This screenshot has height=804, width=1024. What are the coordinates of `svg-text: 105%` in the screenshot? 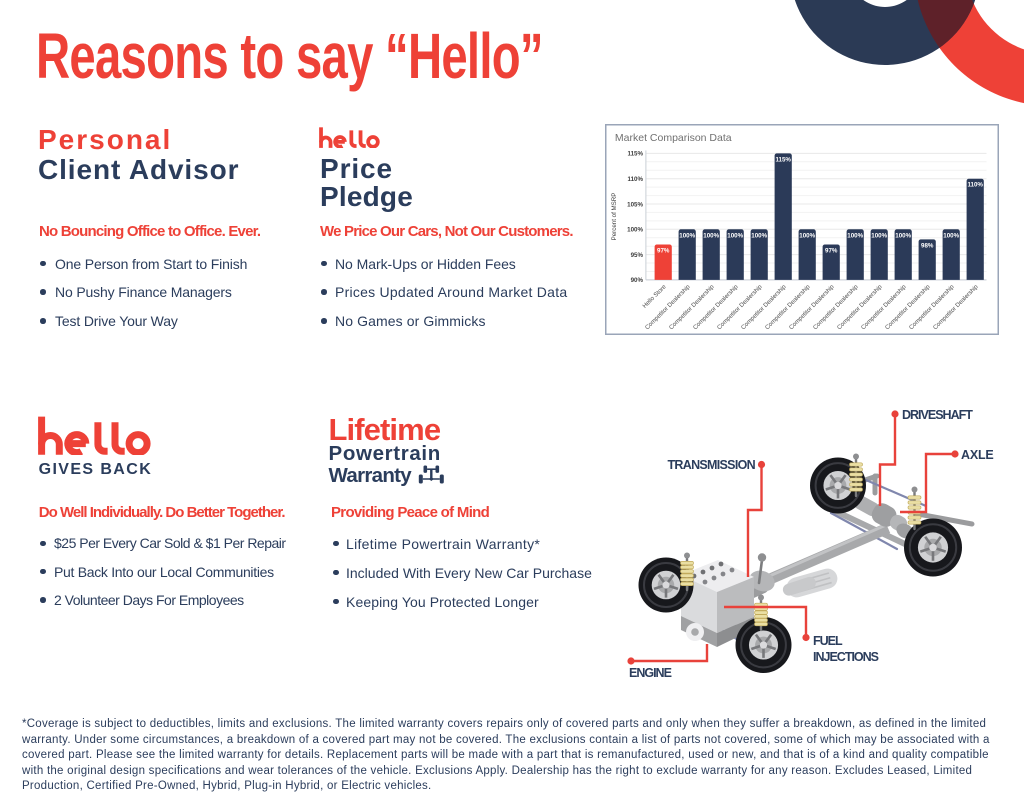 It's located at (635, 204).